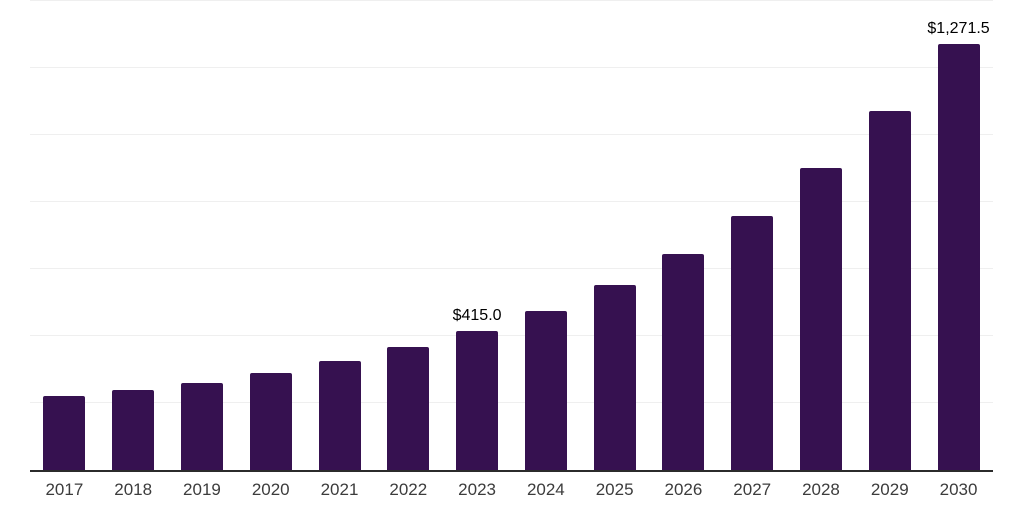 The image size is (1024, 512). What do you see at coordinates (477, 235) in the screenshot?
I see `bar-cell-2023: $415.0` at bounding box center [477, 235].